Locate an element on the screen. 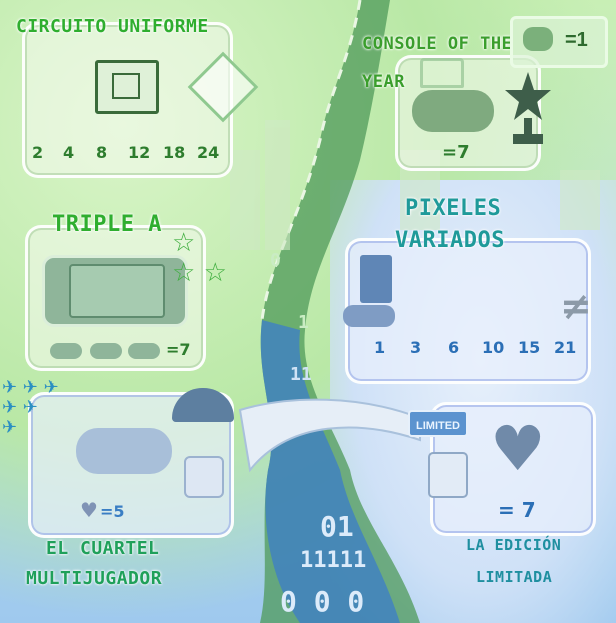 This screenshot has height=623, width=616. not-equal-symbol: ≠ is located at coordinates (576, 306).